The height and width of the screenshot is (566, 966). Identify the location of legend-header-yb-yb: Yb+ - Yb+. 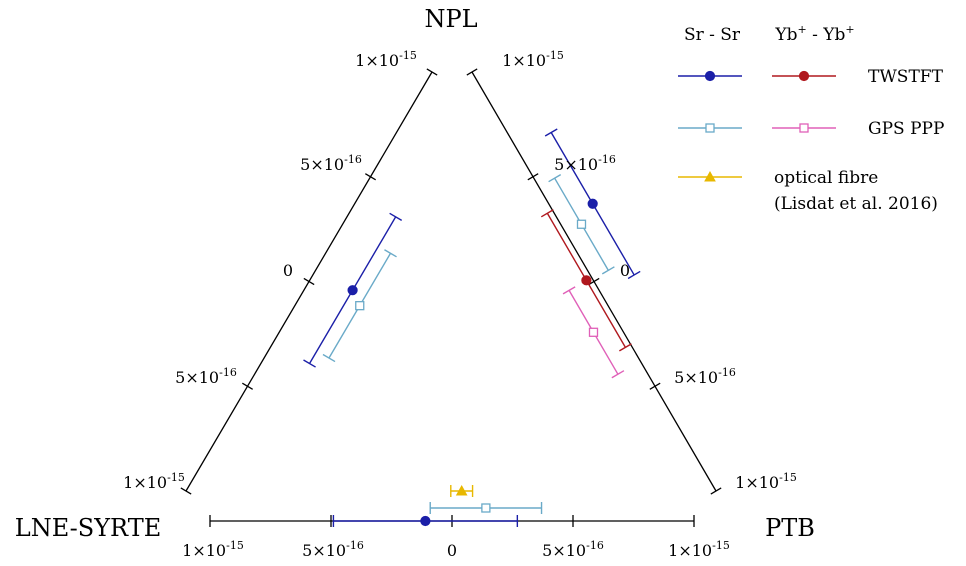
(814, 34).